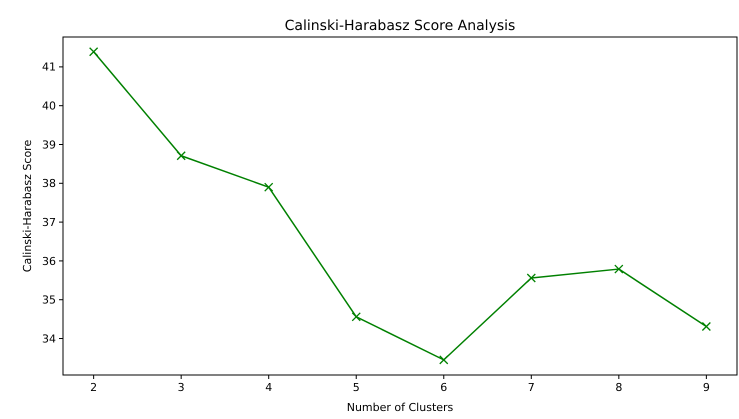 The height and width of the screenshot is (419, 739). What do you see at coordinates (94, 387) in the screenshot?
I see `x-tick-label: 2` at bounding box center [94, 387].